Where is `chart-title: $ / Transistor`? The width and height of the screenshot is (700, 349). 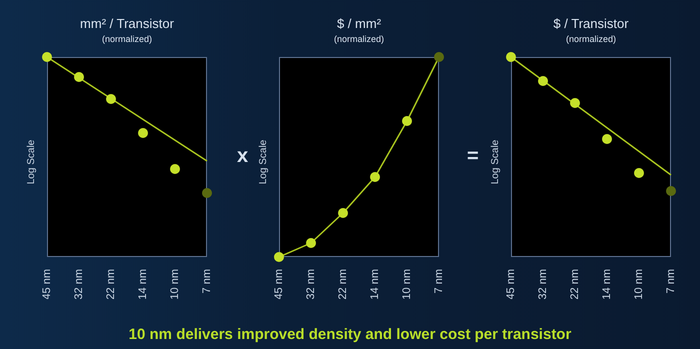
chart-title: $ / Transistor is located at coordinates (591, 24).